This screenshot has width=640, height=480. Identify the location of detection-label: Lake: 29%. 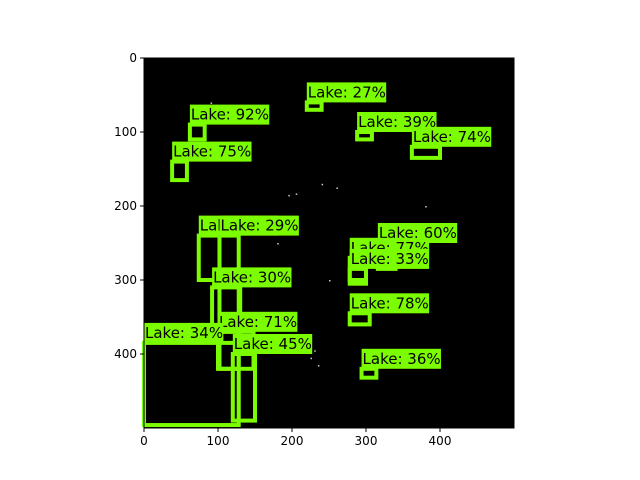
(259, 226).